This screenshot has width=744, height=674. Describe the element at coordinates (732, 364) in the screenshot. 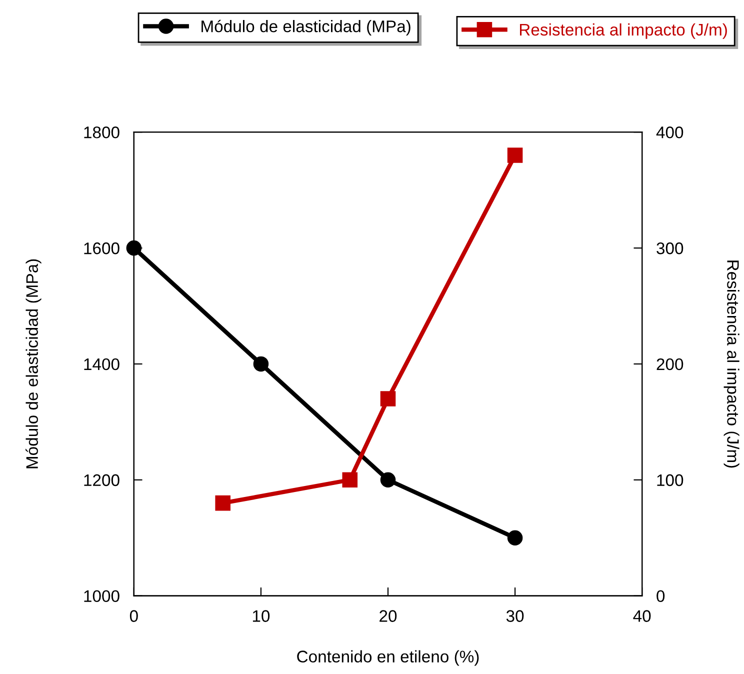

I see `y2-axis-title: Resistencia al impacto (J/m)` at that location.